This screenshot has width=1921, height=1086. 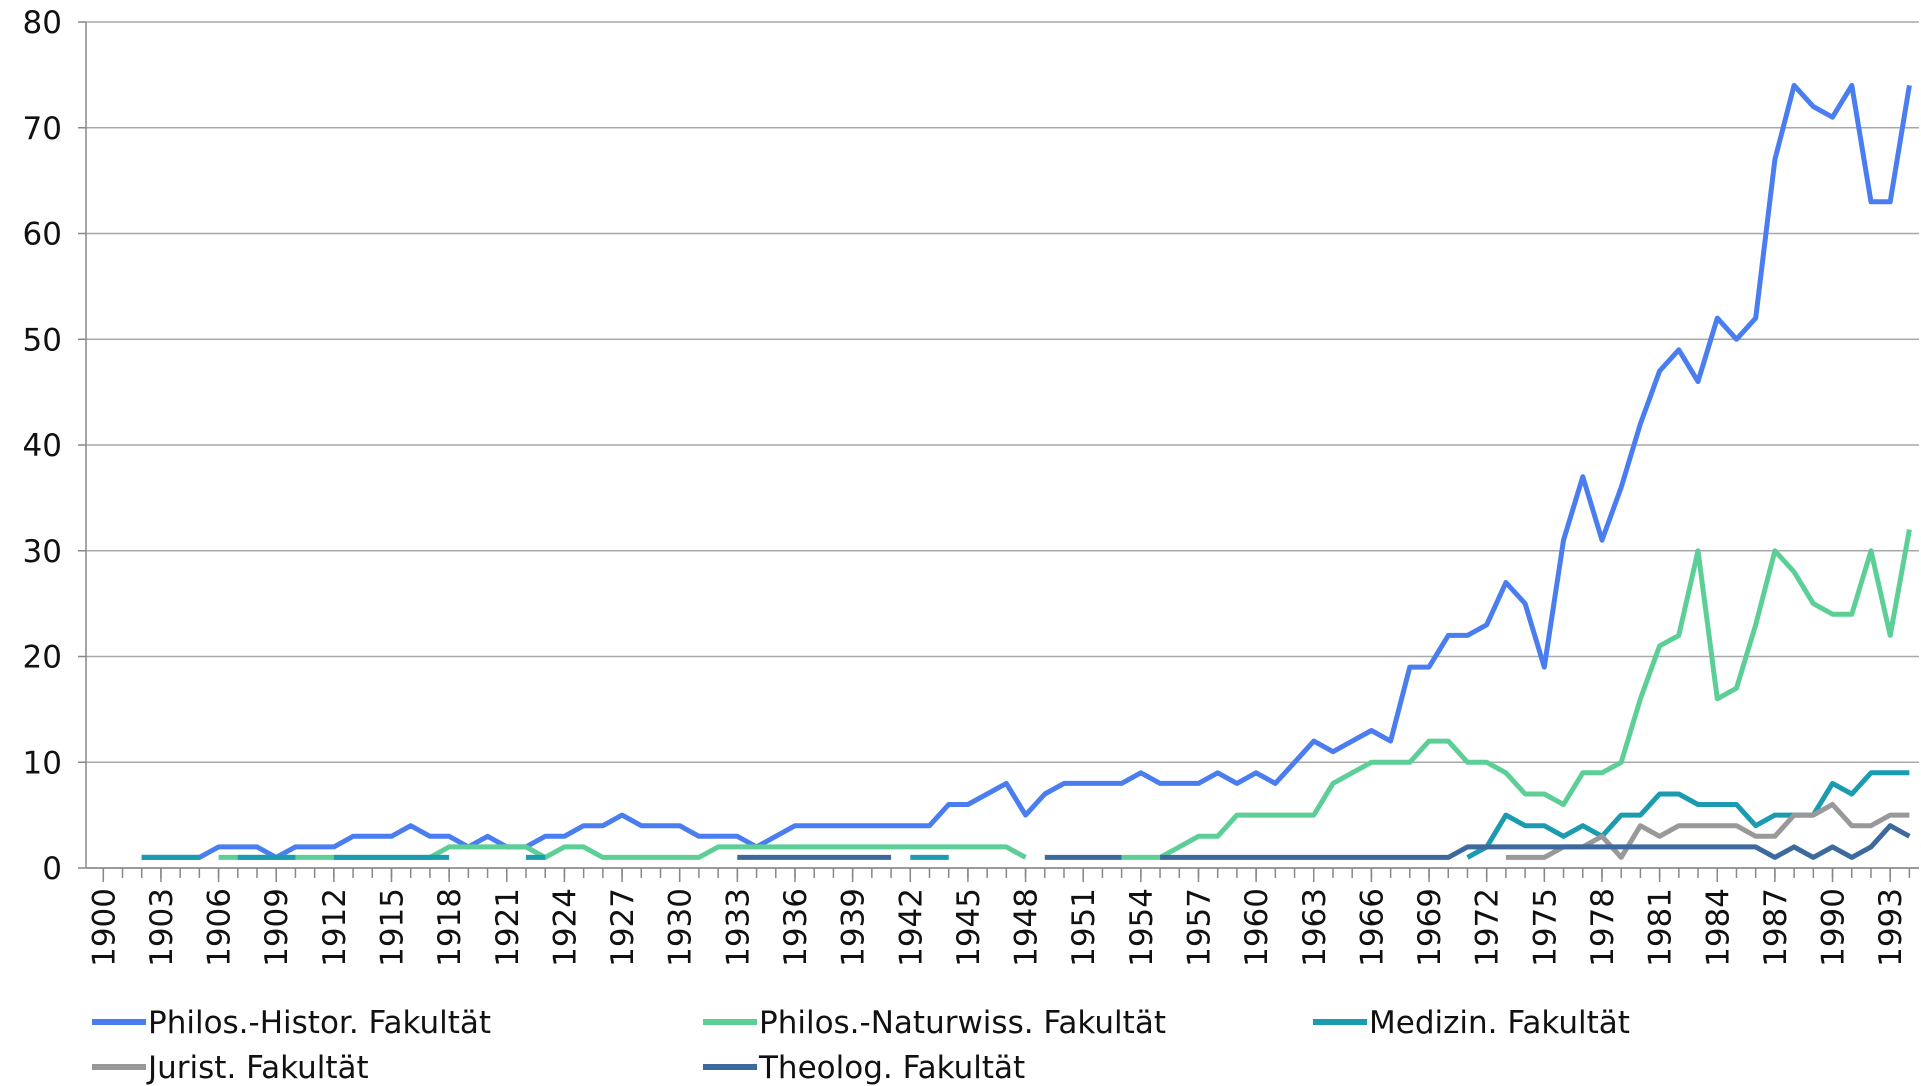 I want to click on x-tick-label: 1984, so click(x=1718, y=927).